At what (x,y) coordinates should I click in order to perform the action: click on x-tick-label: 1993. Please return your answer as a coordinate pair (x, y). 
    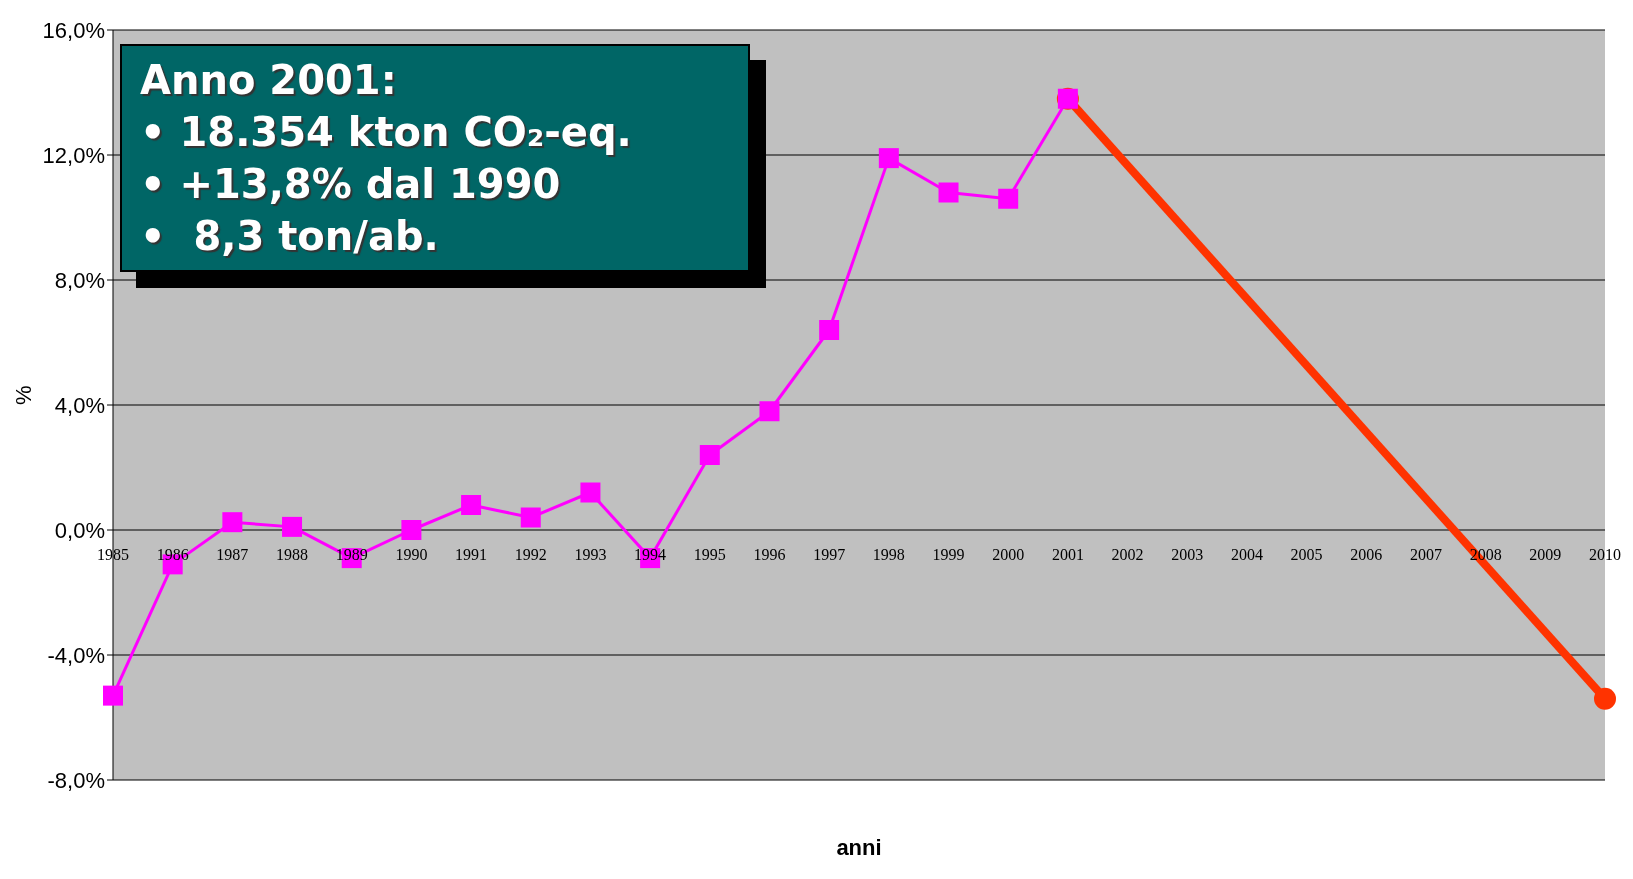
    Looking at the image, I should click on (590, 554).